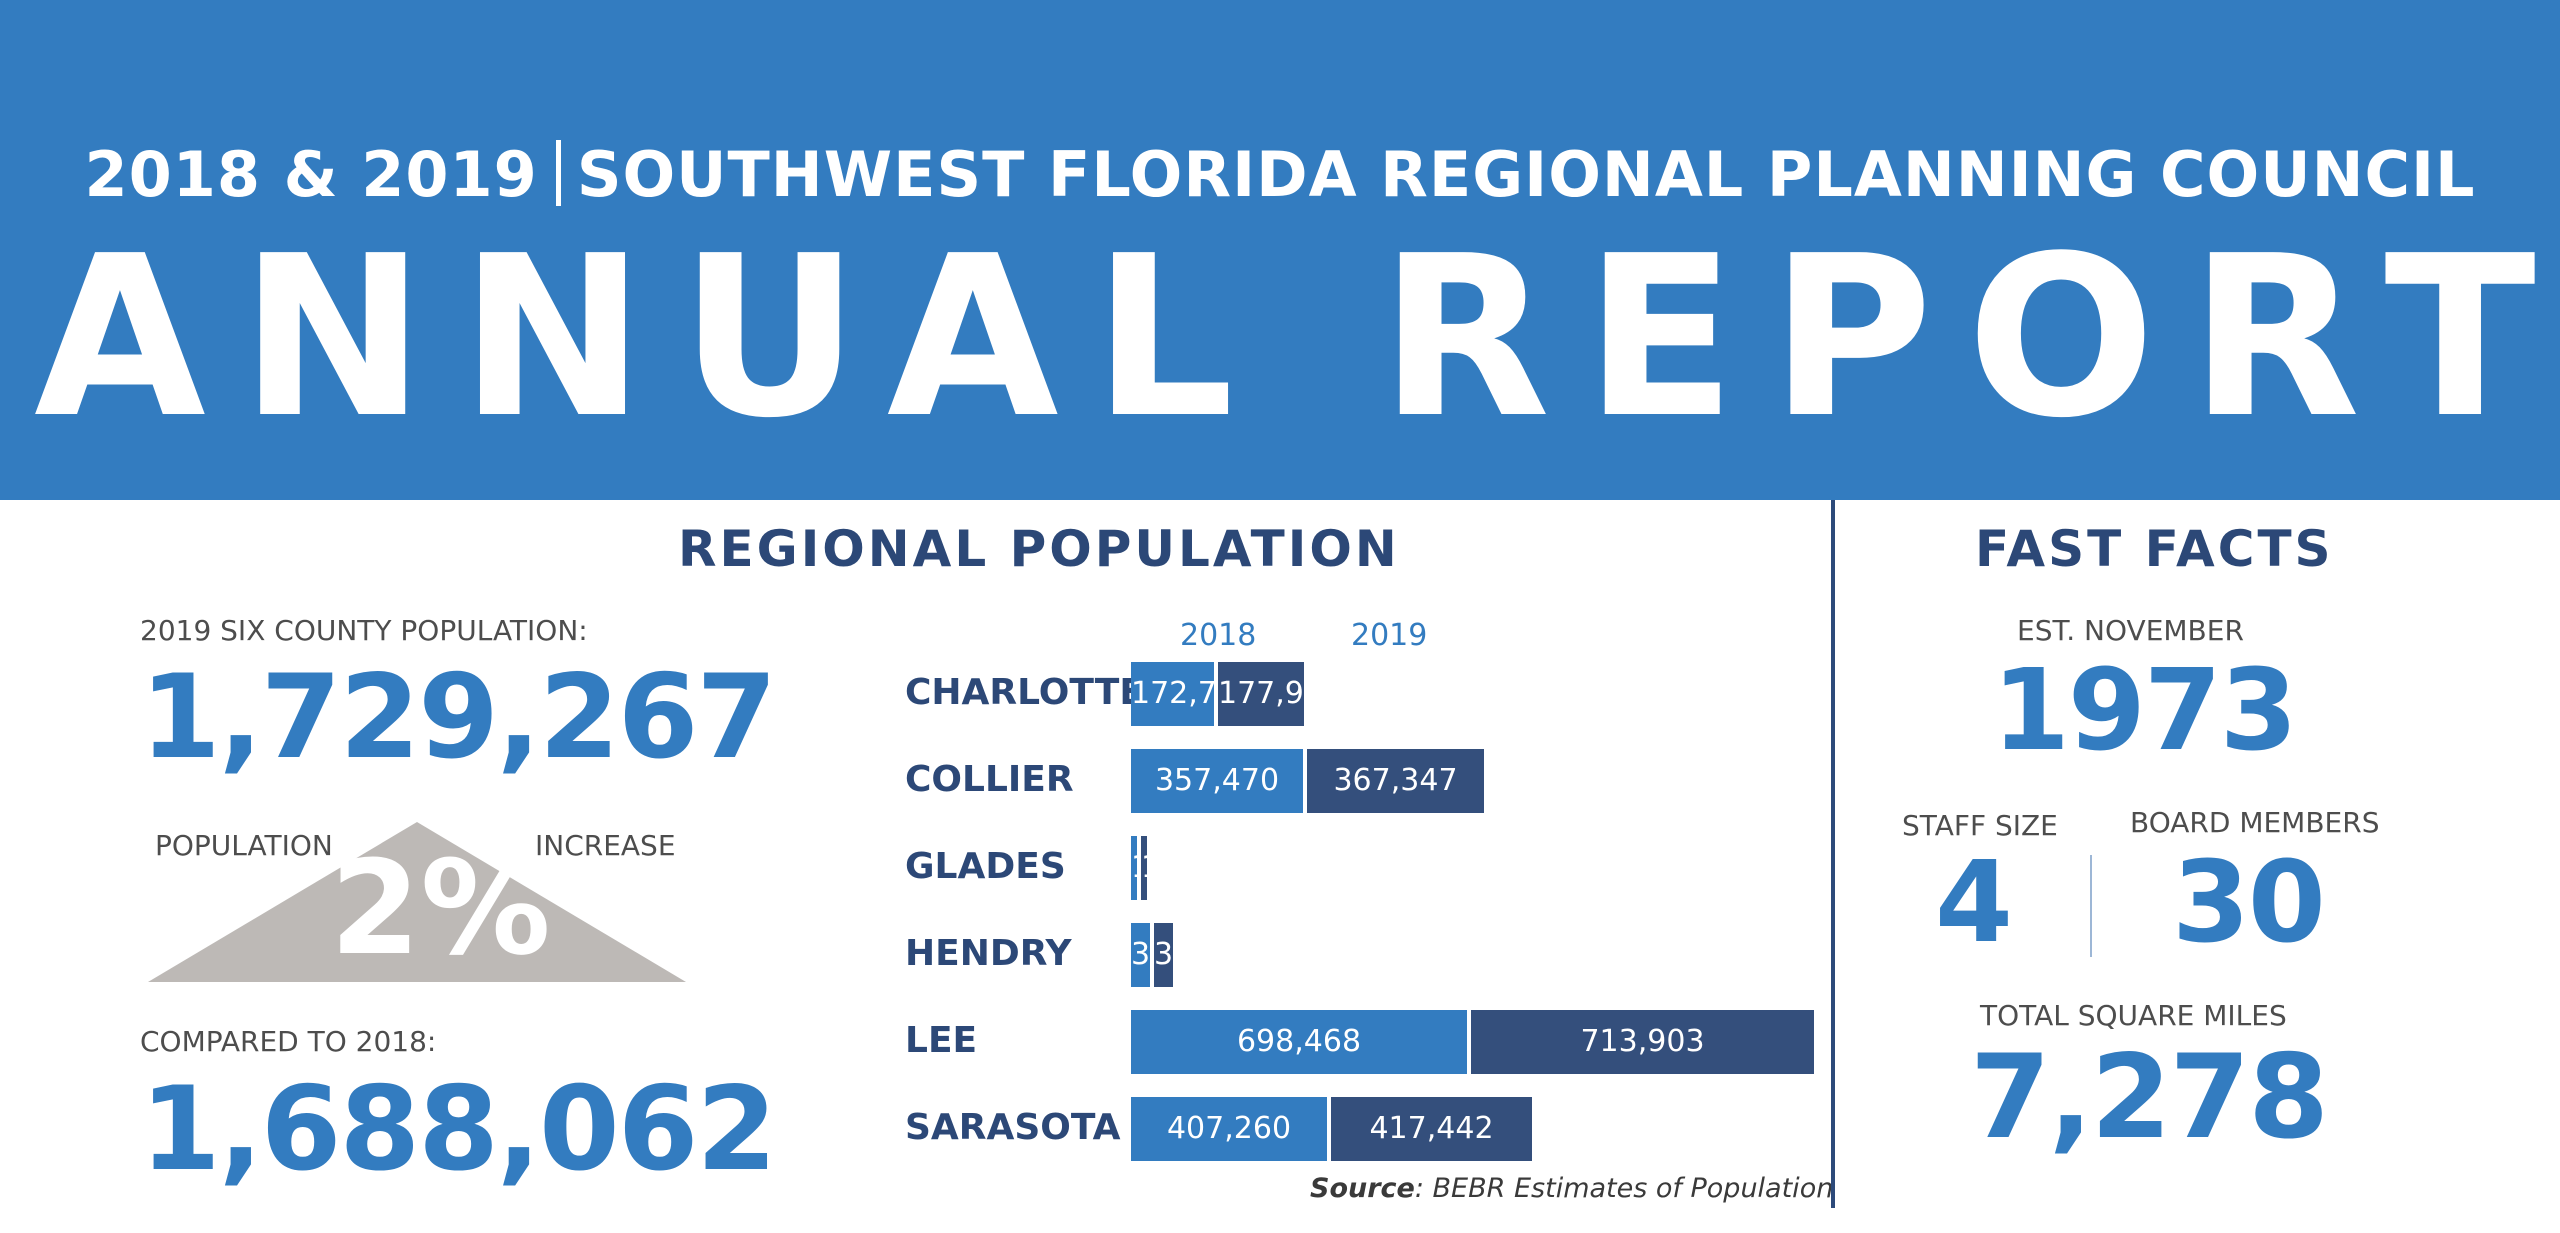  What do you see at coordinates (2249, 903) in the screenshot?
I see `board-members-value: 30` at bounding box center [2249, 903].